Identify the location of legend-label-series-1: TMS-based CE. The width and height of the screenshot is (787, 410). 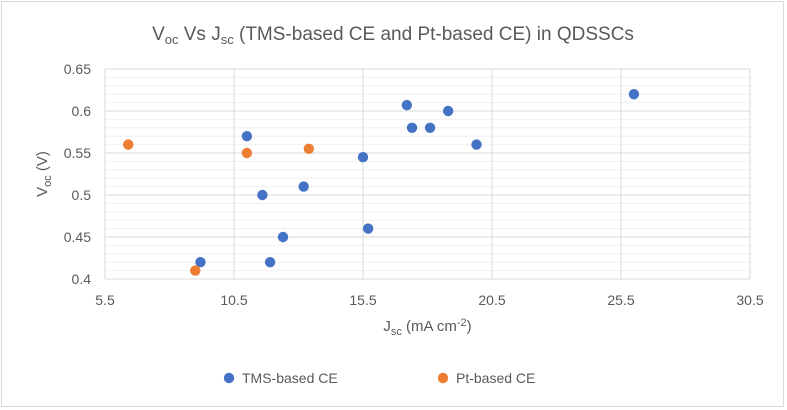
(290, 378).